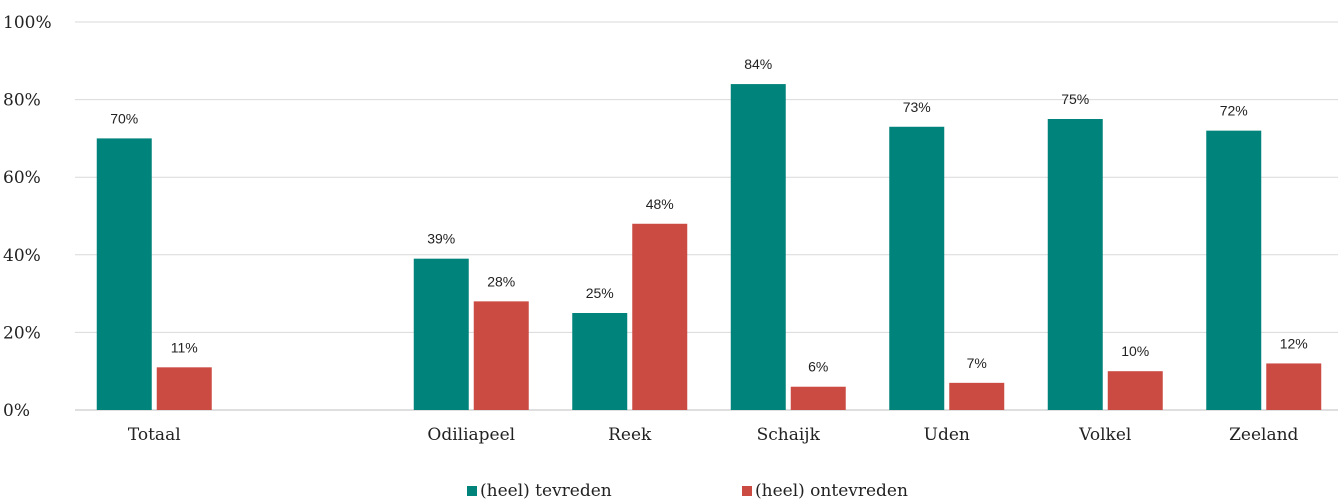 Image resolution: width=1338 pixels, height=502 pixels. Describe the element at coordinates (22, 101) in the screenshot. I see `y-tick-label: 80%` at that location.